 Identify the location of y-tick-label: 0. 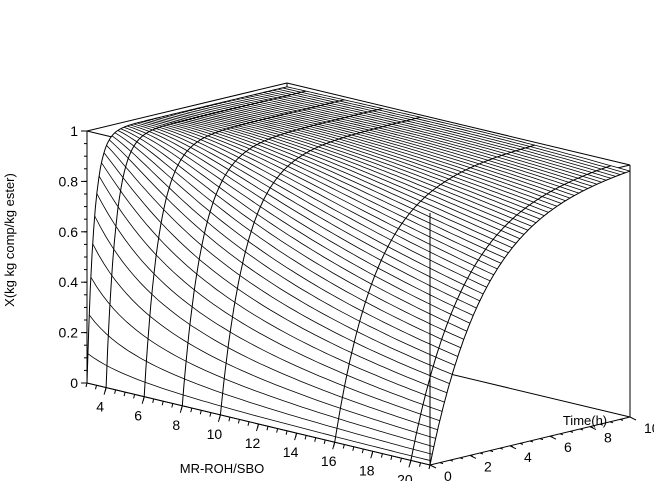
(448, 474).